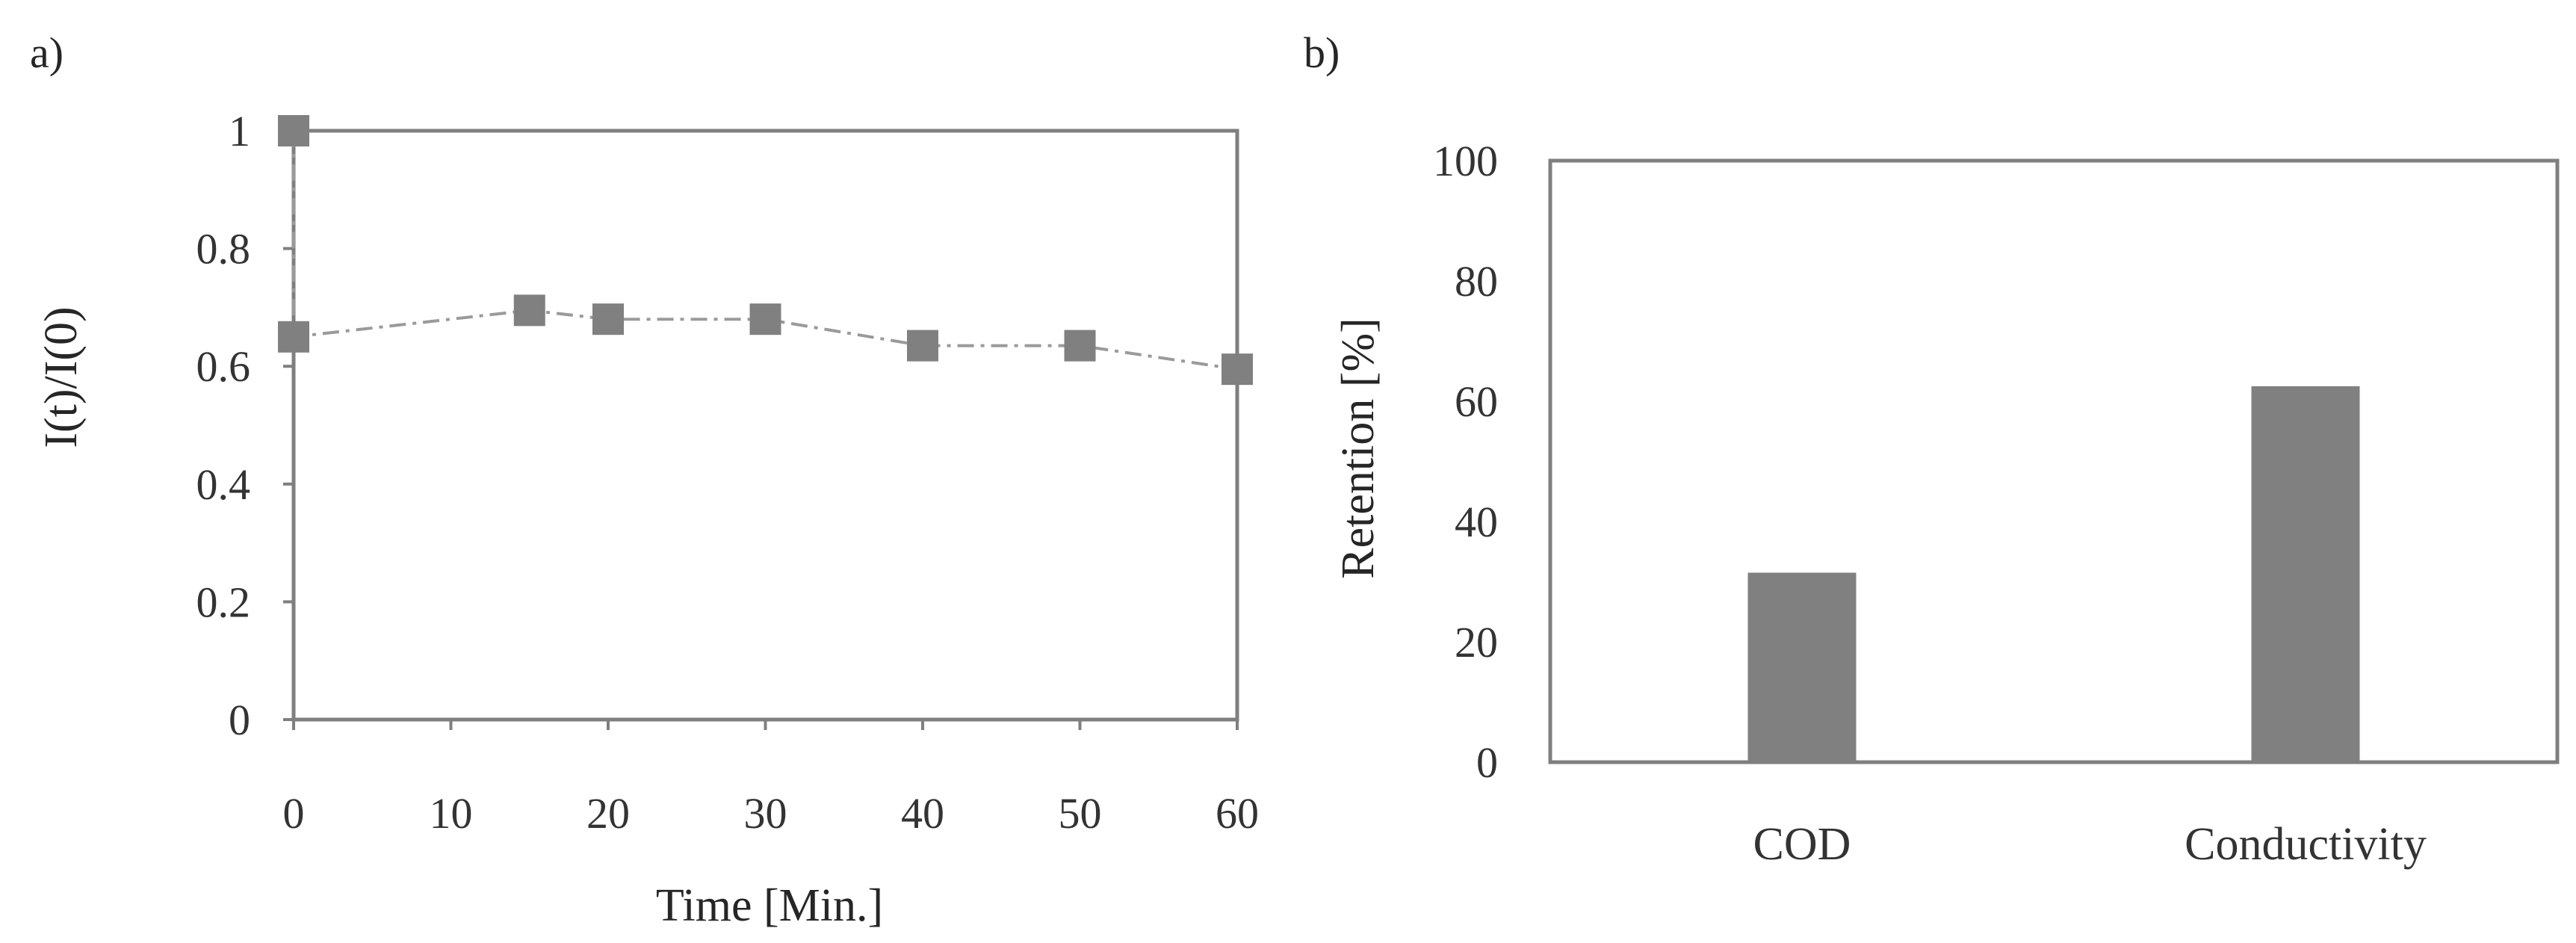  What do you see at coordinates (2090, 844) in the screenshot?
I see `panel-b-category-labels: COD Conductivity` at bounding box center [2090, 844].